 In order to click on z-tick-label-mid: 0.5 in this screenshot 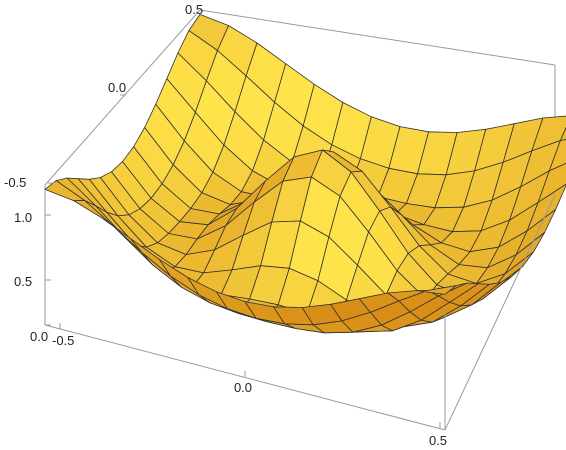, I will do `click(23, 281)`.